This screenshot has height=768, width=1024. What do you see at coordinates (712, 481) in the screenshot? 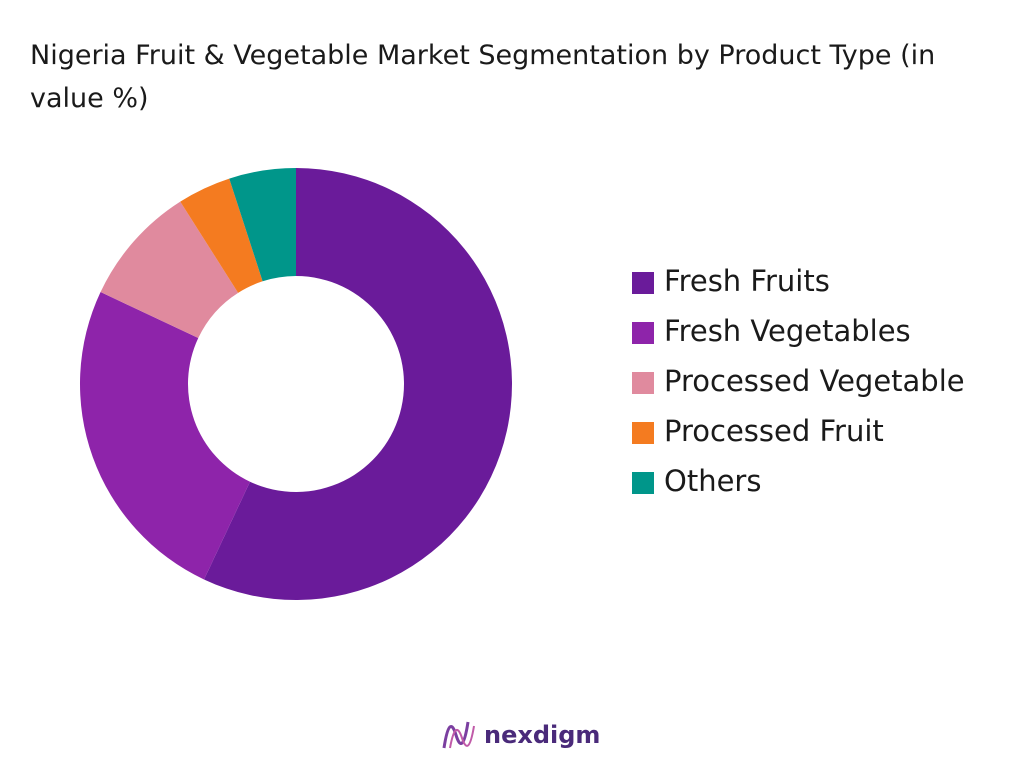
I see `legend-label: Others` at bounding box center [712, 481].